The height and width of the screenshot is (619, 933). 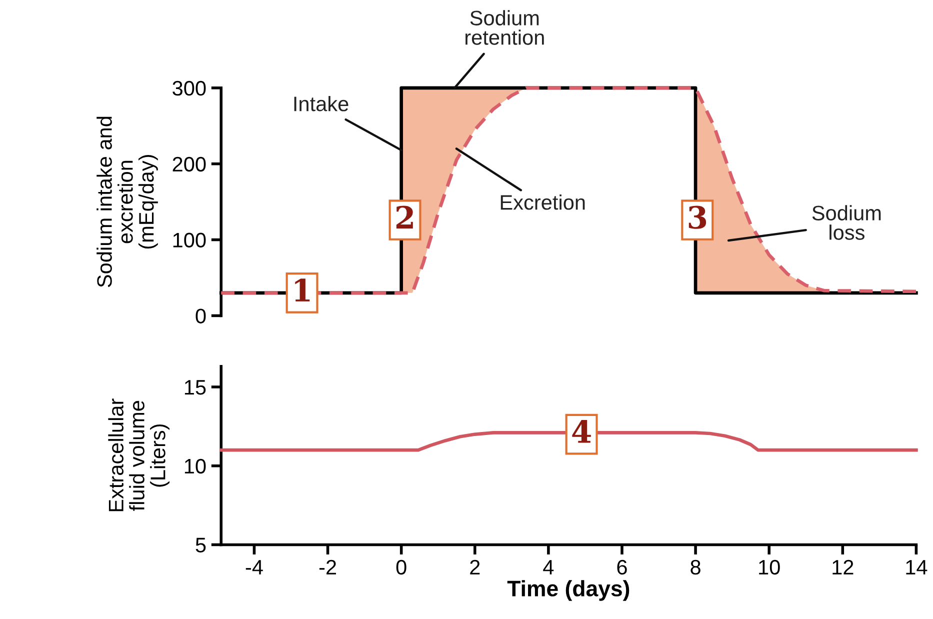 What do you see at coordinates (568, 590) in the screenshot?
I see `x-axis-title: Time (days)` at bounding box center [568, 590].